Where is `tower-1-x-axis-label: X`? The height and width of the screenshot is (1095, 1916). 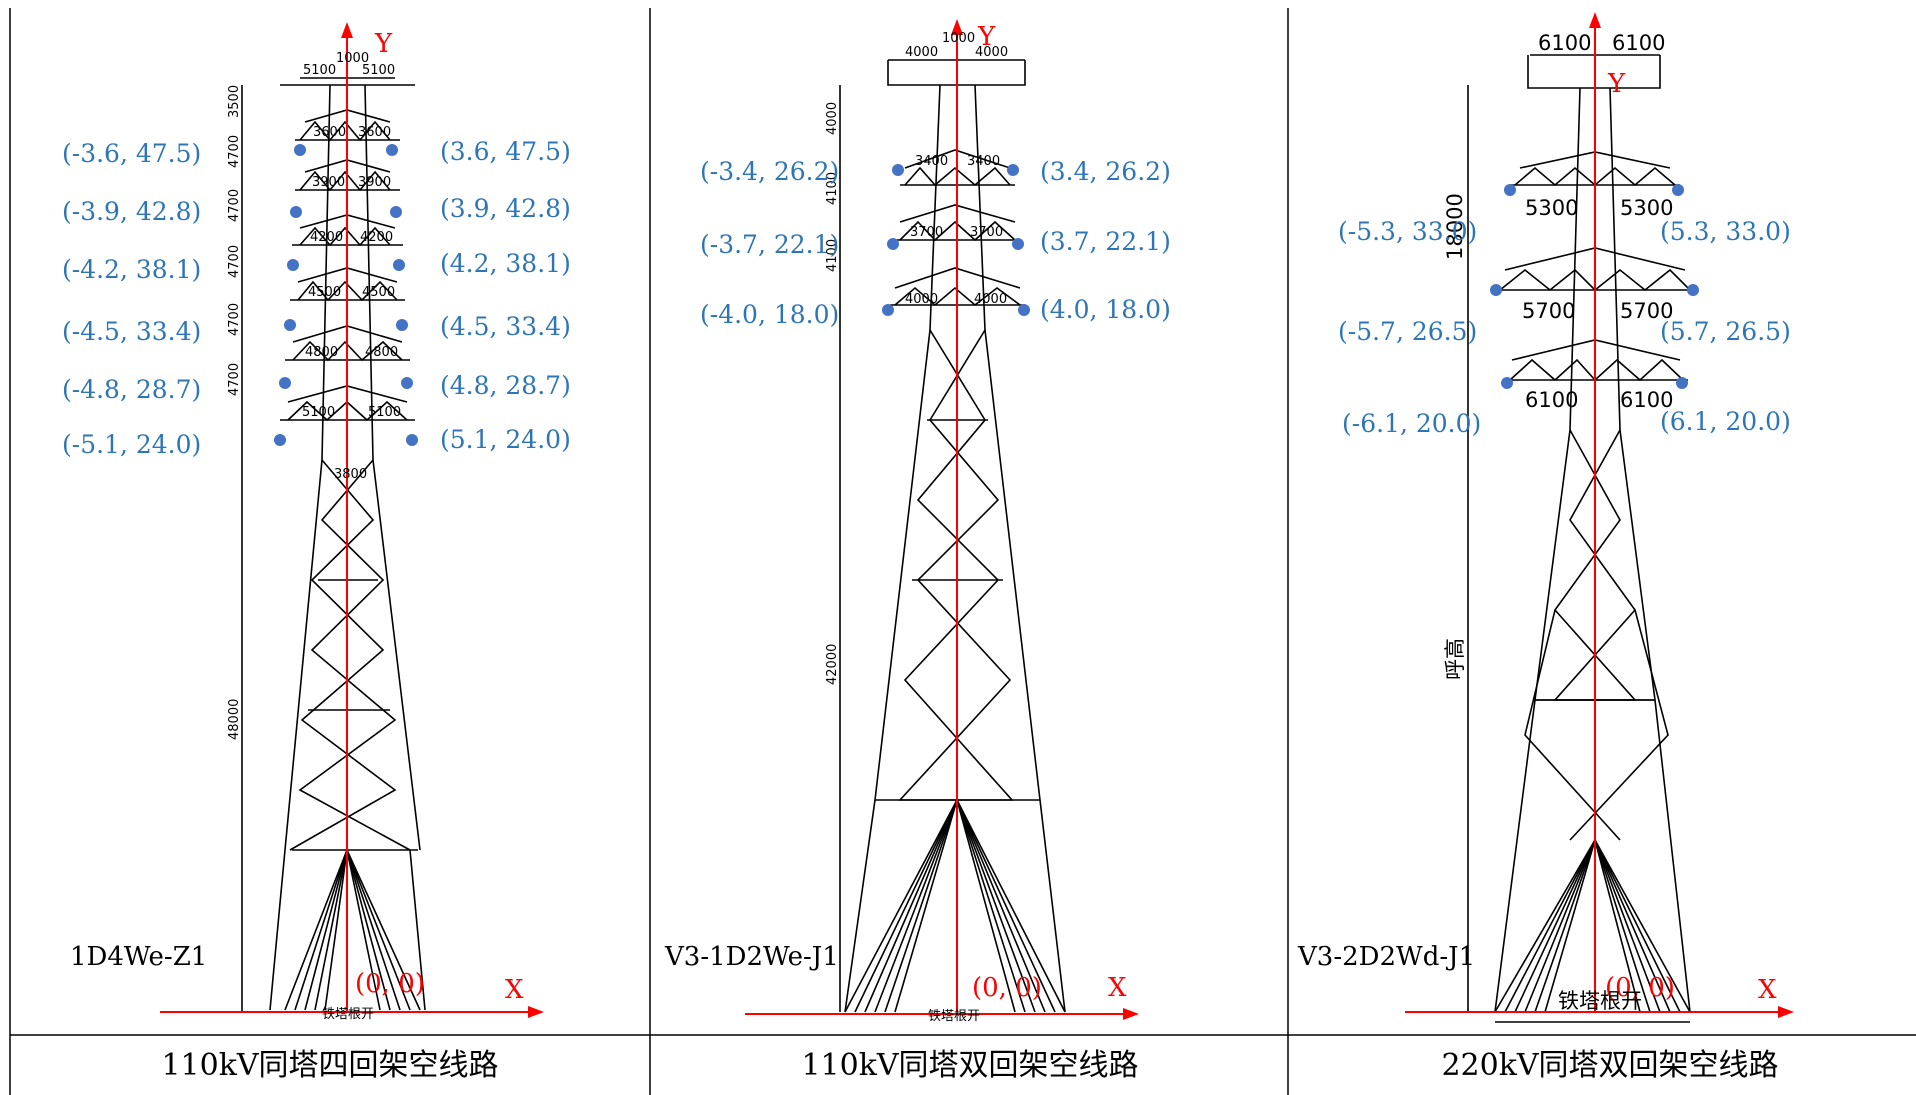
tower-1-x-axis-label: X is located at coordinates (514, 990).